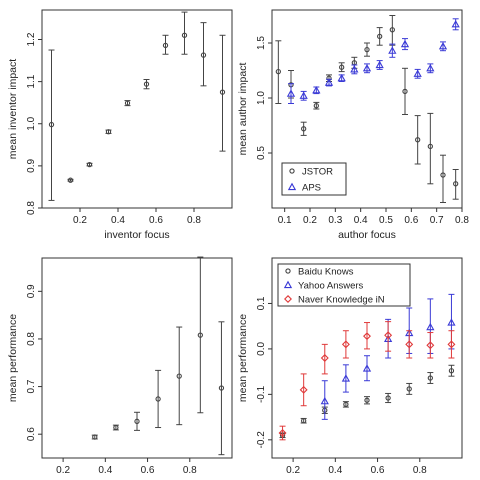 The height and width of the screenshot is (480, 480). Describe the element at coordinates (31, 39) in the screenshot. I see `y-tick-label: 1.2` at that location.